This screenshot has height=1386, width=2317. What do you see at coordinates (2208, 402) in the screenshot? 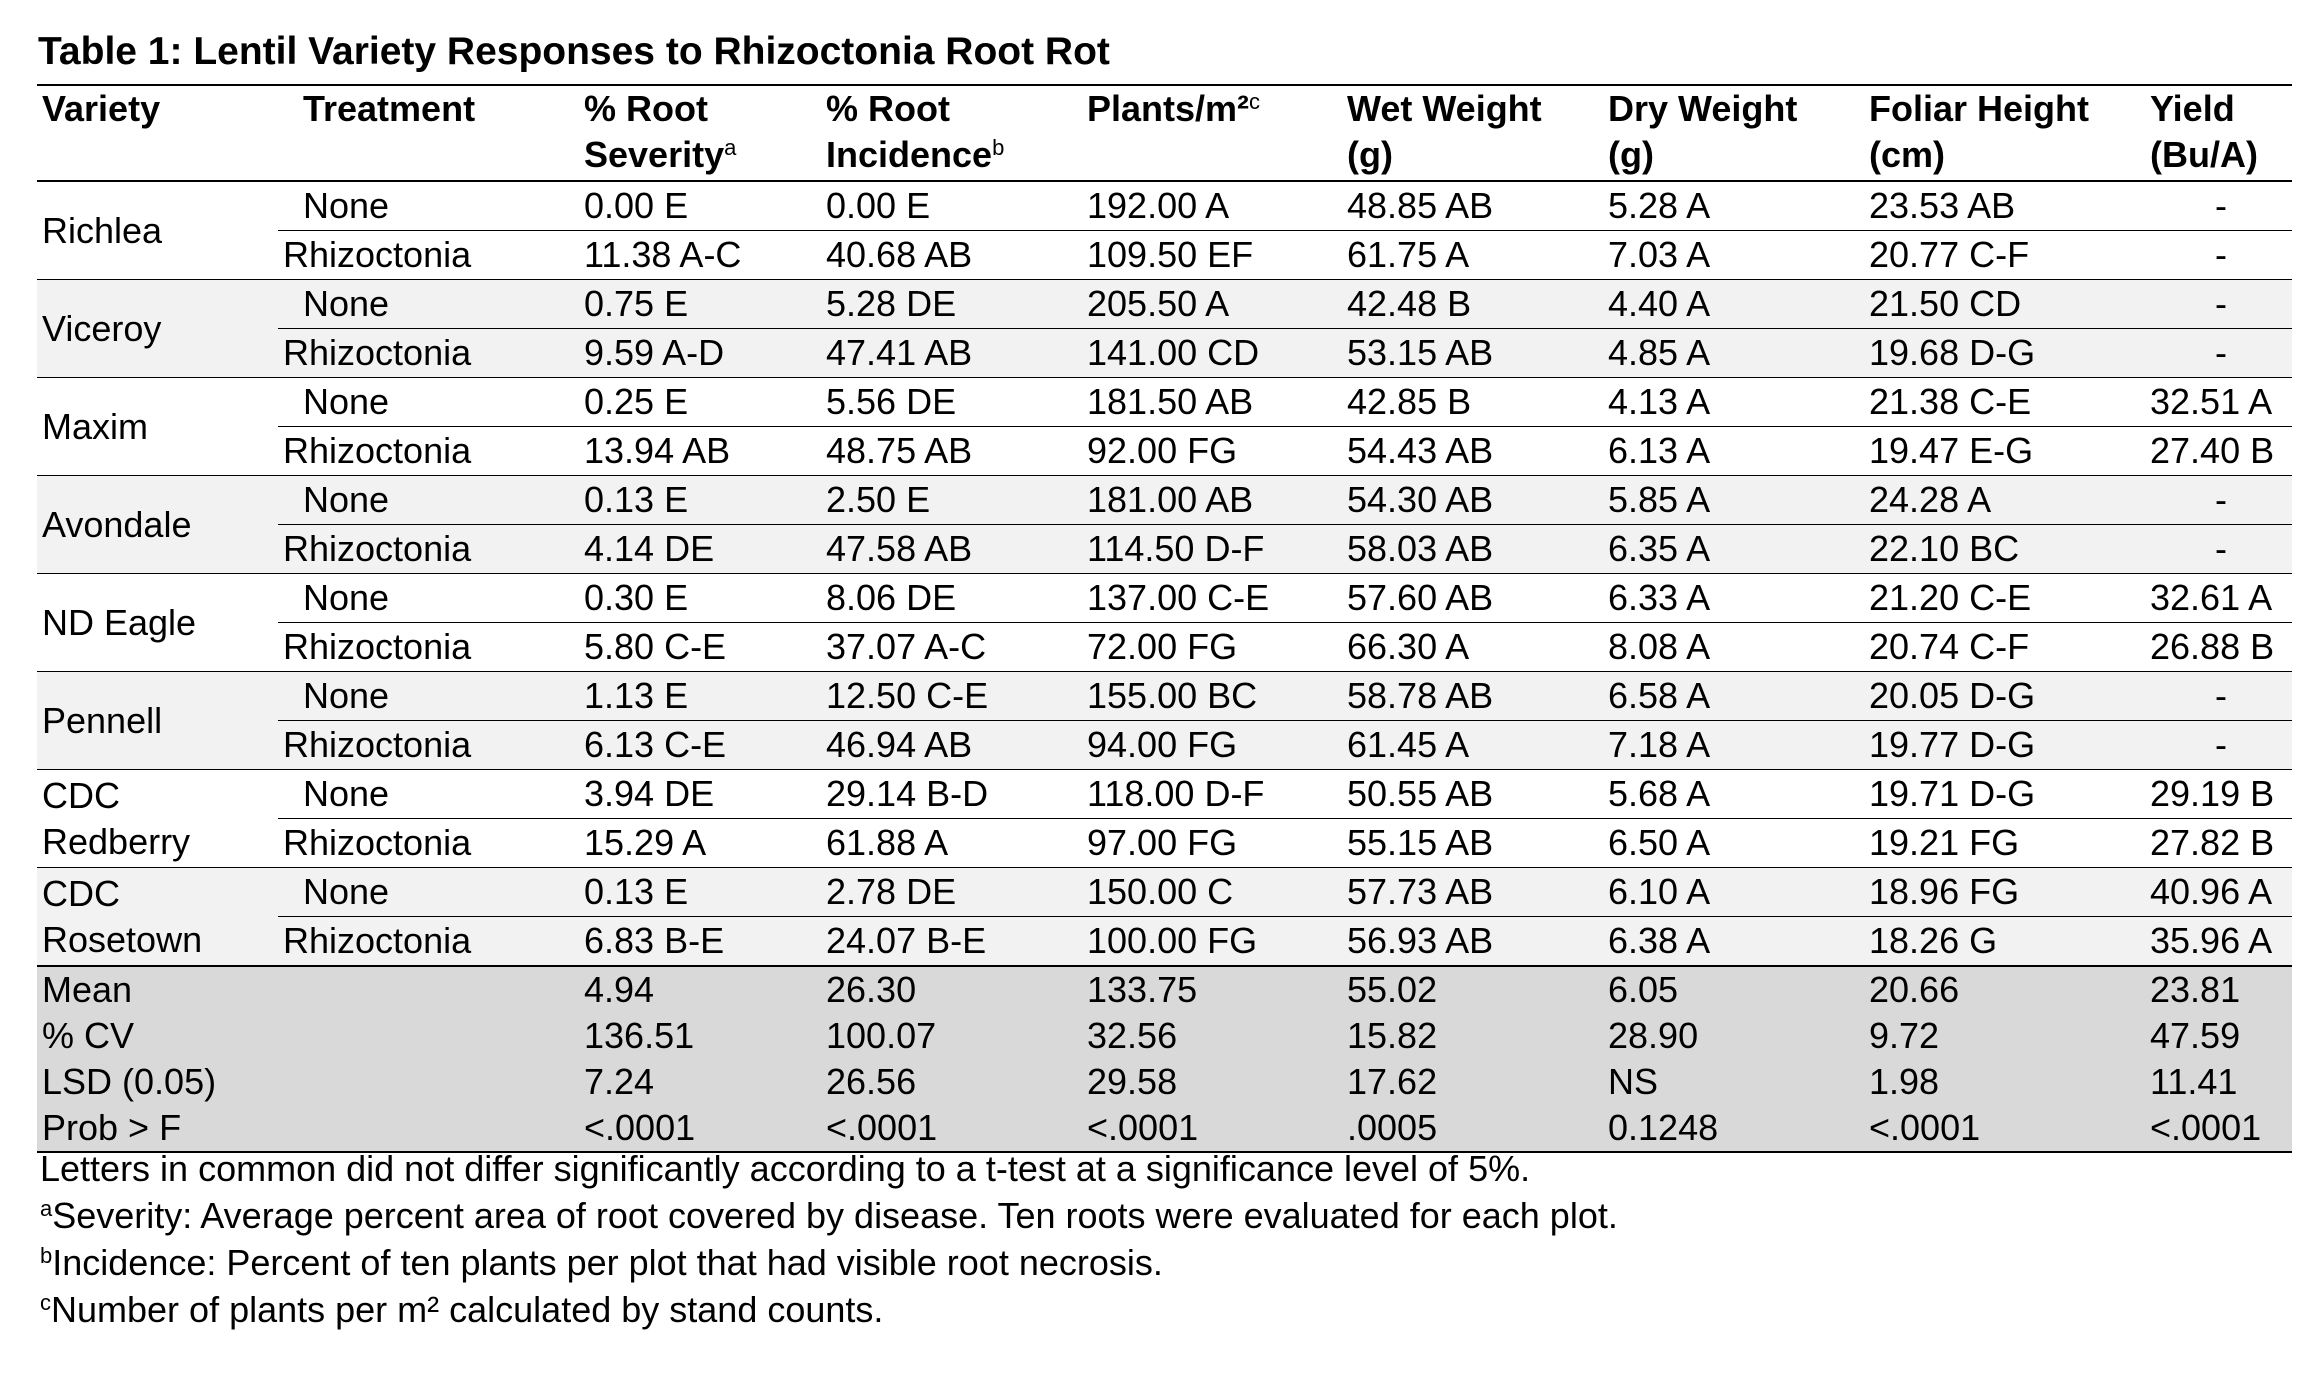
I see `value-cell: 32.51 A` at bounding box center [2208, 402].